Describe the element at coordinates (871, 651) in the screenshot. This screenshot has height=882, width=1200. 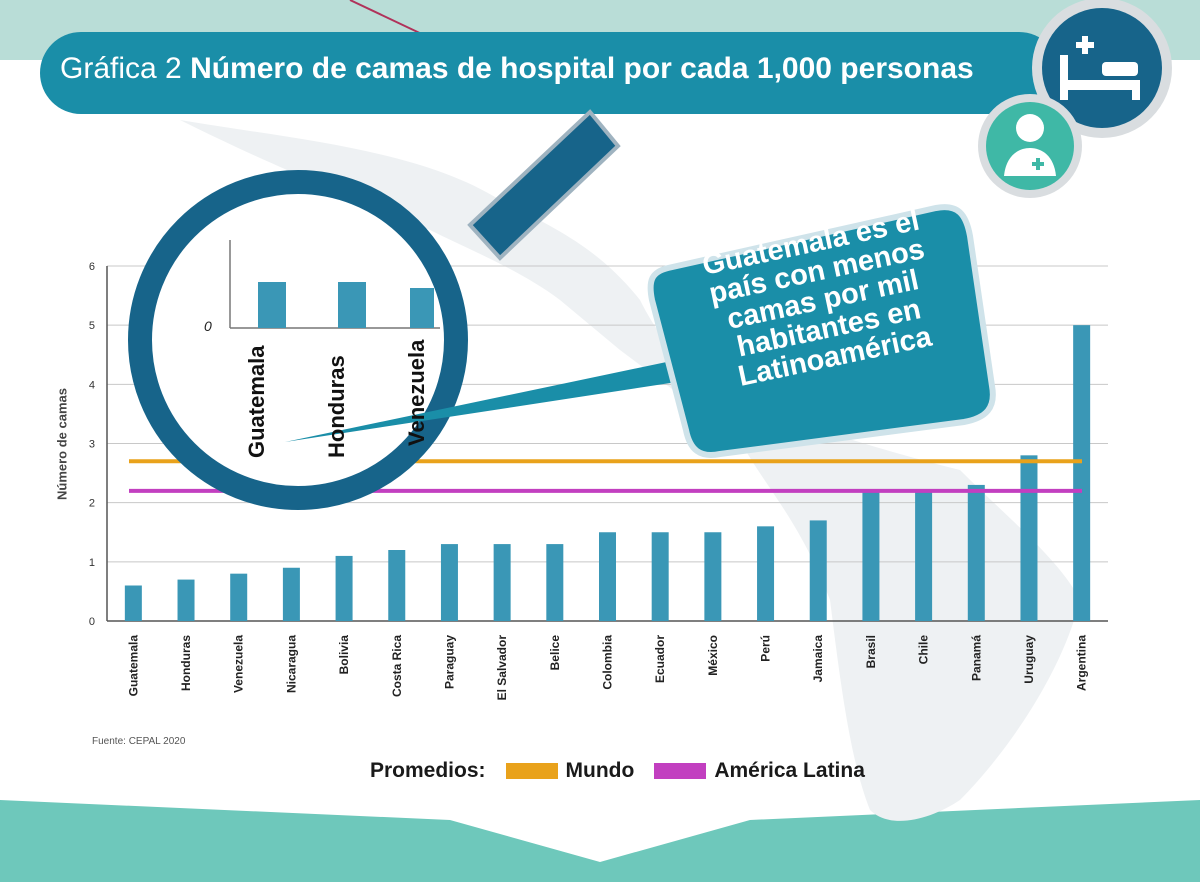
I see `x-tick-label: Brasil` at that location.